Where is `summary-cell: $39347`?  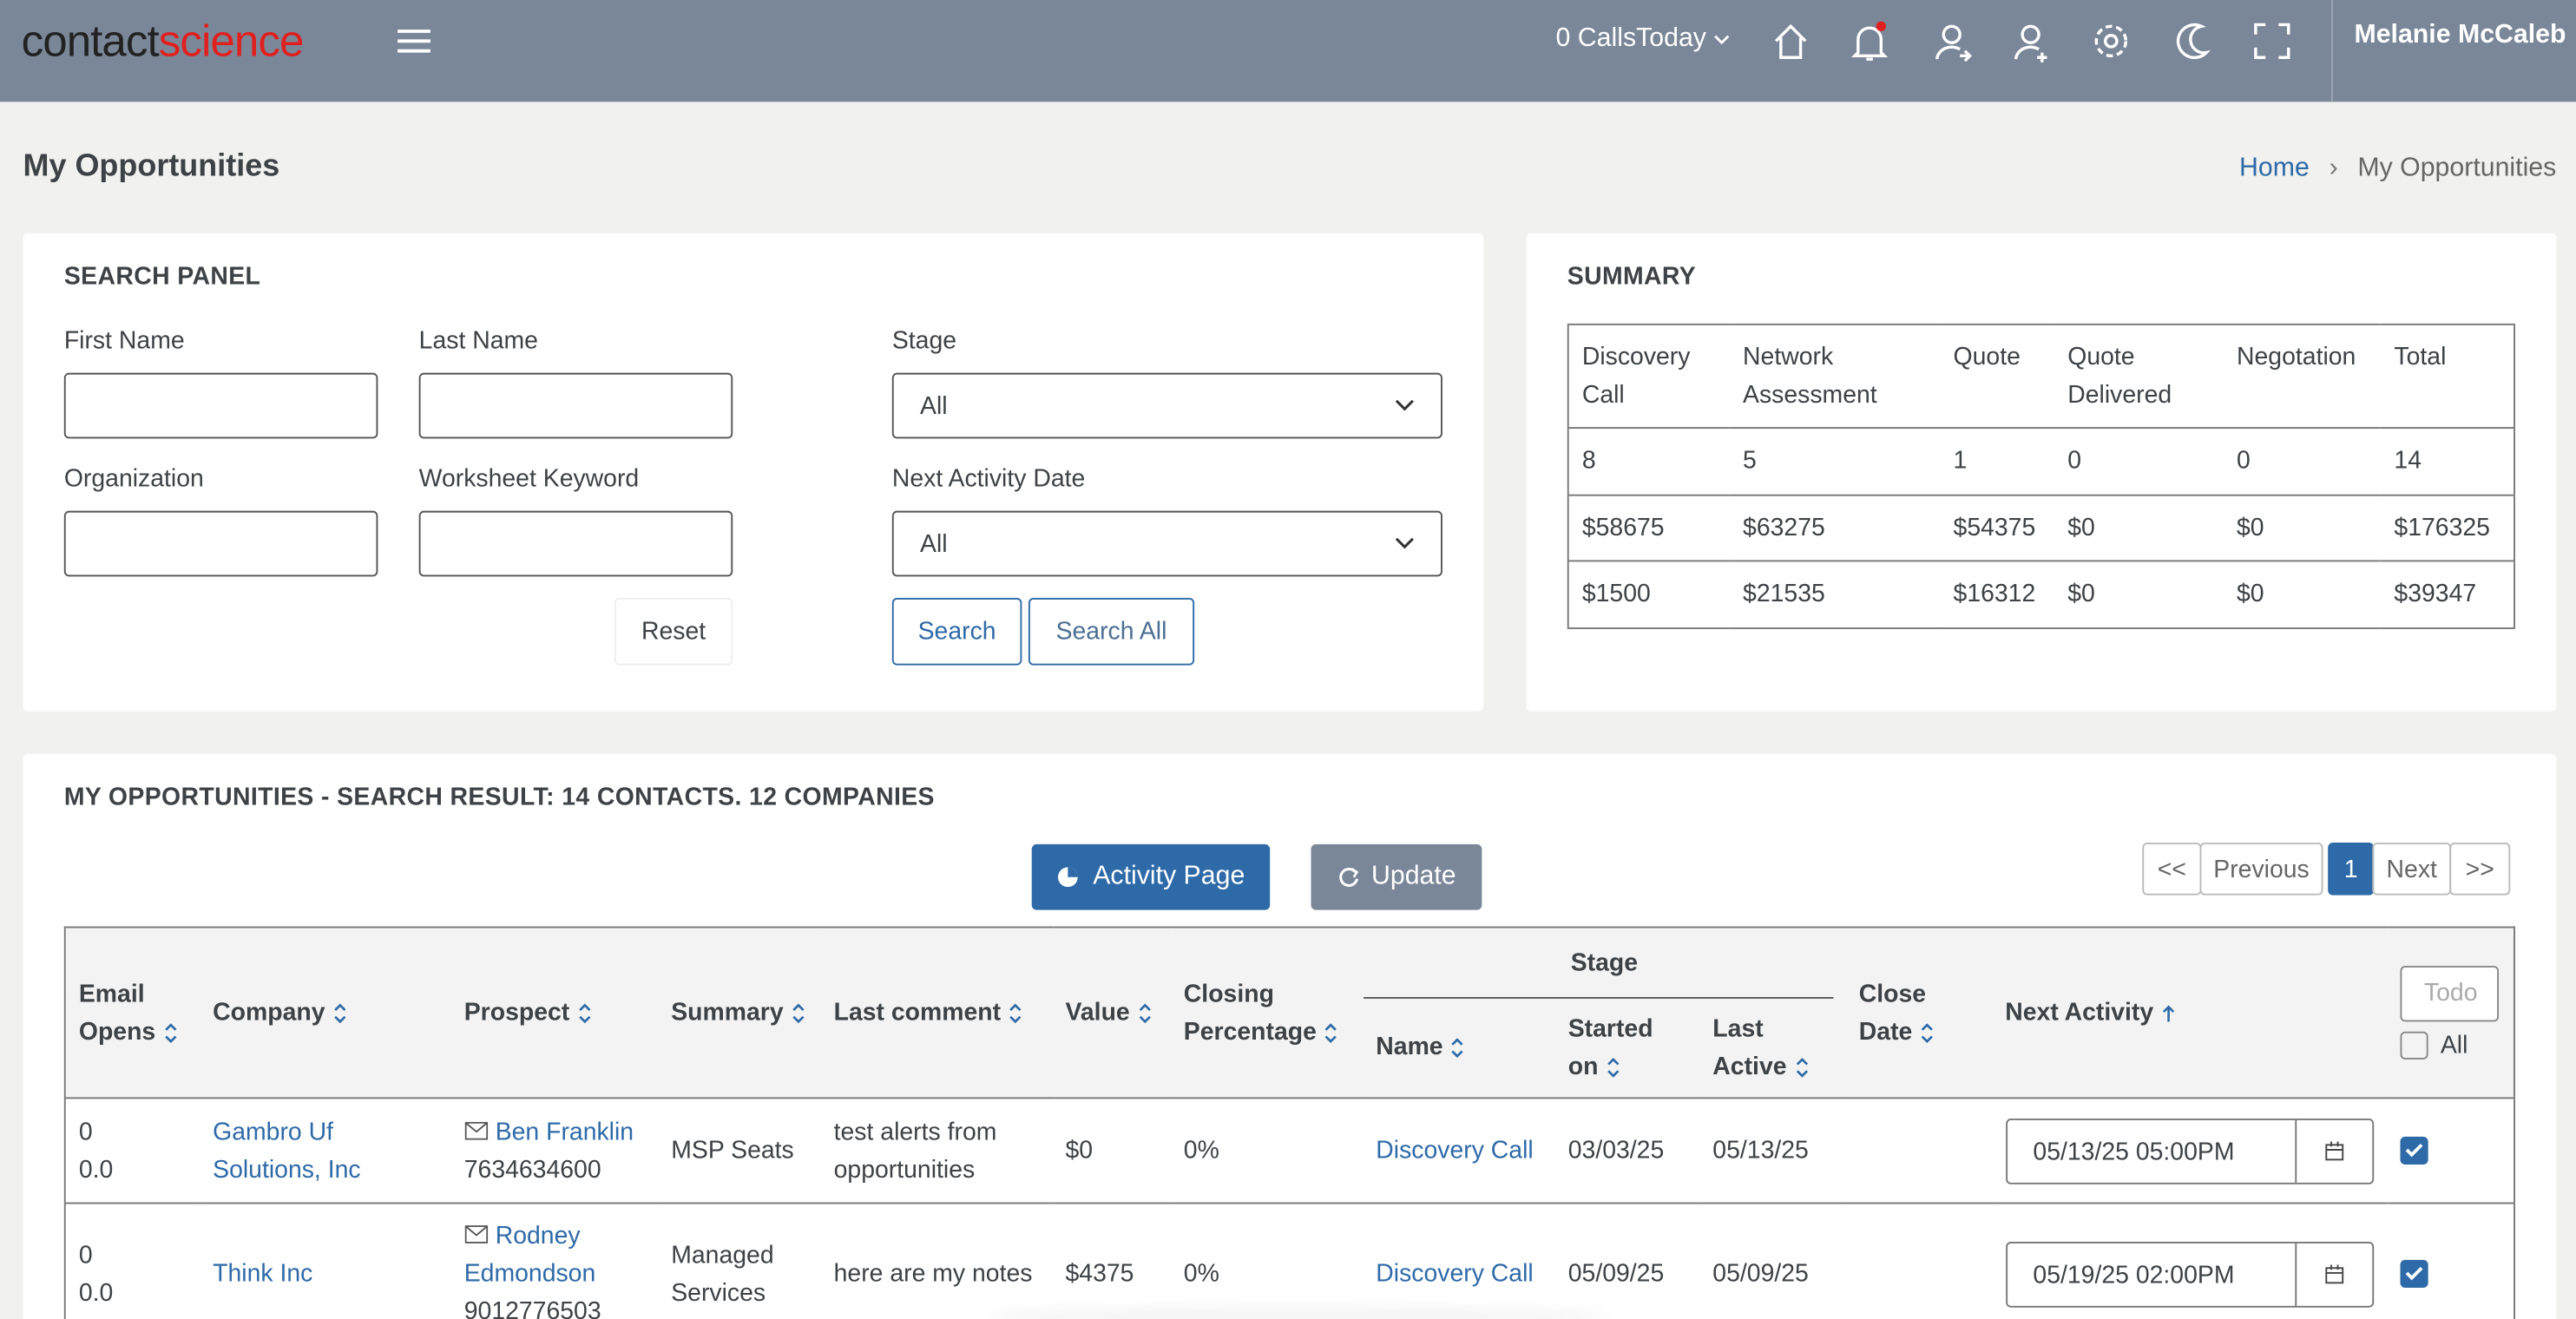
summary-cell: $39347 is located at coordinates (2448, 594).